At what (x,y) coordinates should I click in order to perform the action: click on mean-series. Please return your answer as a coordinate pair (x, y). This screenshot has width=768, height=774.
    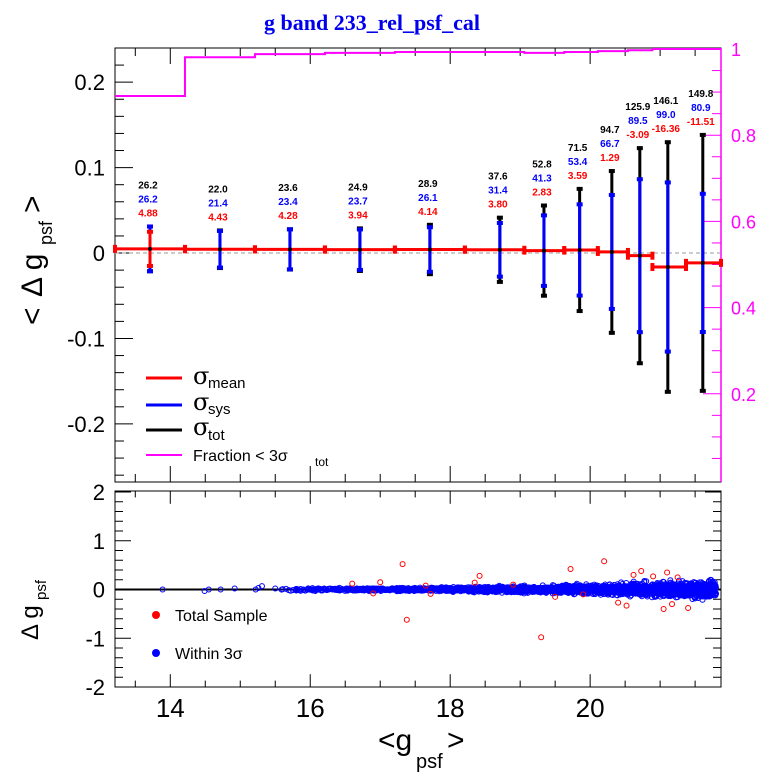
    Looking at the image, I should click on (418, 258).